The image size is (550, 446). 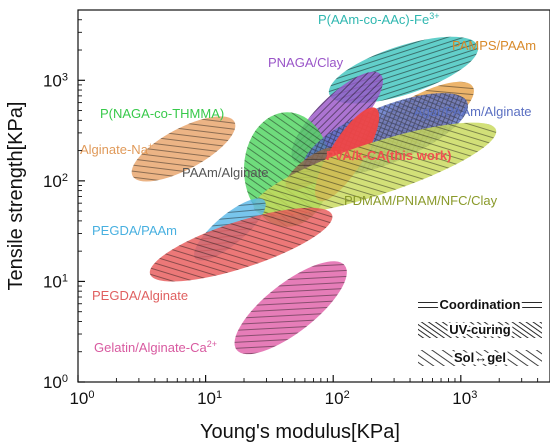 I want to click on region-label-agar-paam-alginate: Agar/PAAm/Alginate, so click(x=473, y=111).